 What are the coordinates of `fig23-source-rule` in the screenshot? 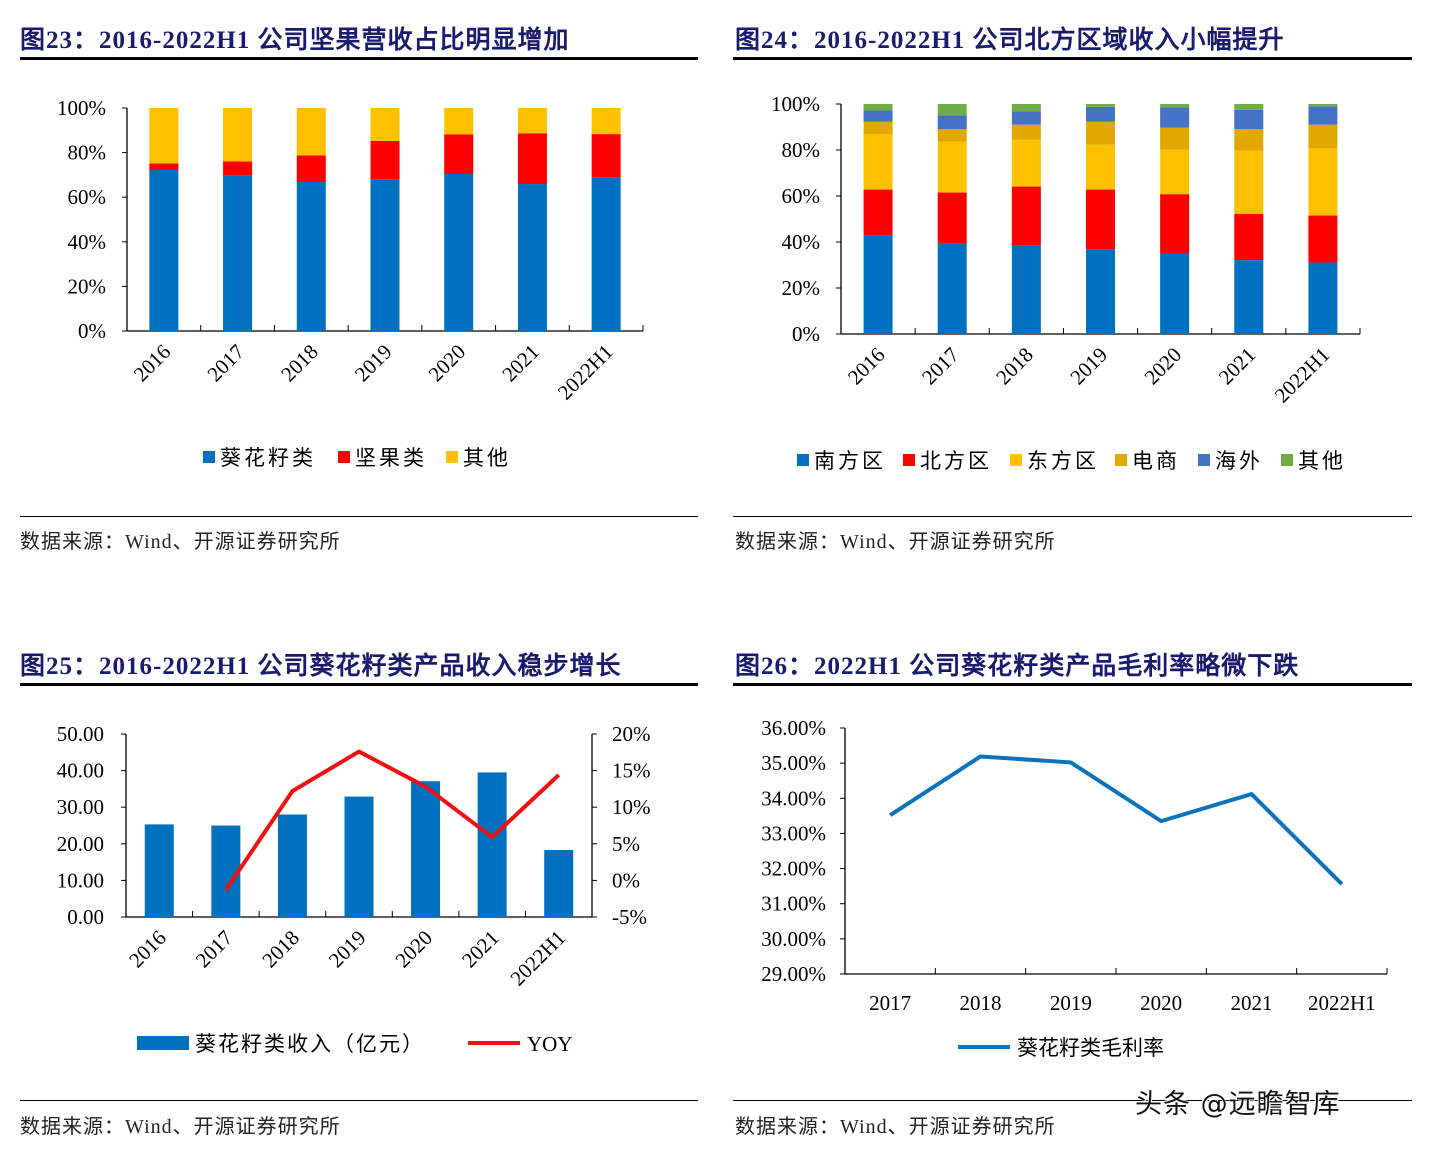 It's located at (359, 516).